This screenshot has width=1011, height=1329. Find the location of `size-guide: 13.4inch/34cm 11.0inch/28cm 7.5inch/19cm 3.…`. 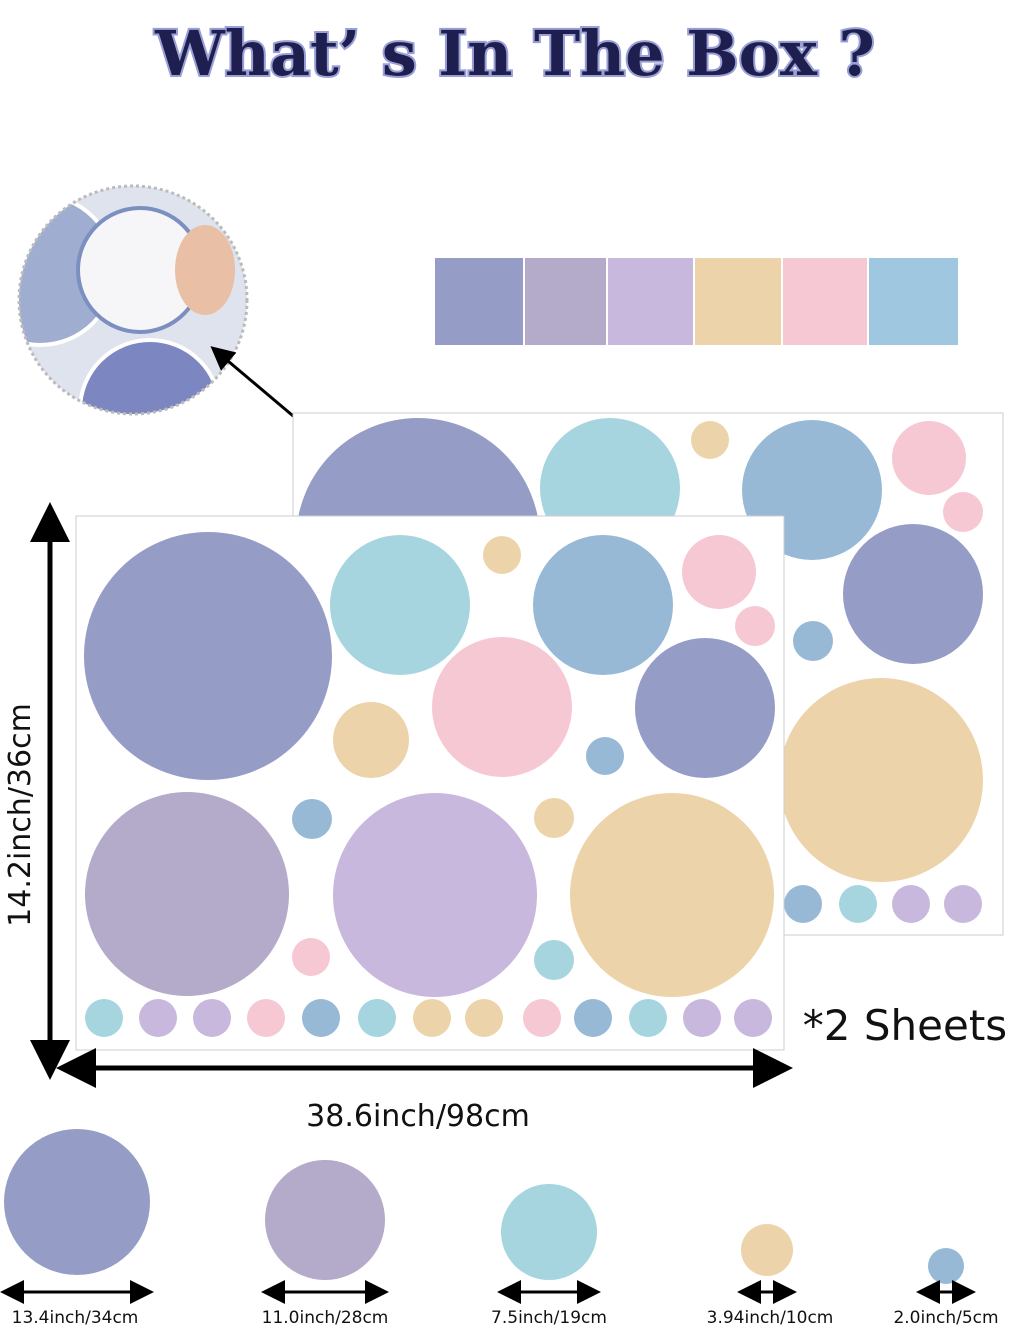

size-guide: 13.4inch/34cm 11.0inch/28cm 7.5inch/19cm 3.… is located at coordinates (499, 1228).